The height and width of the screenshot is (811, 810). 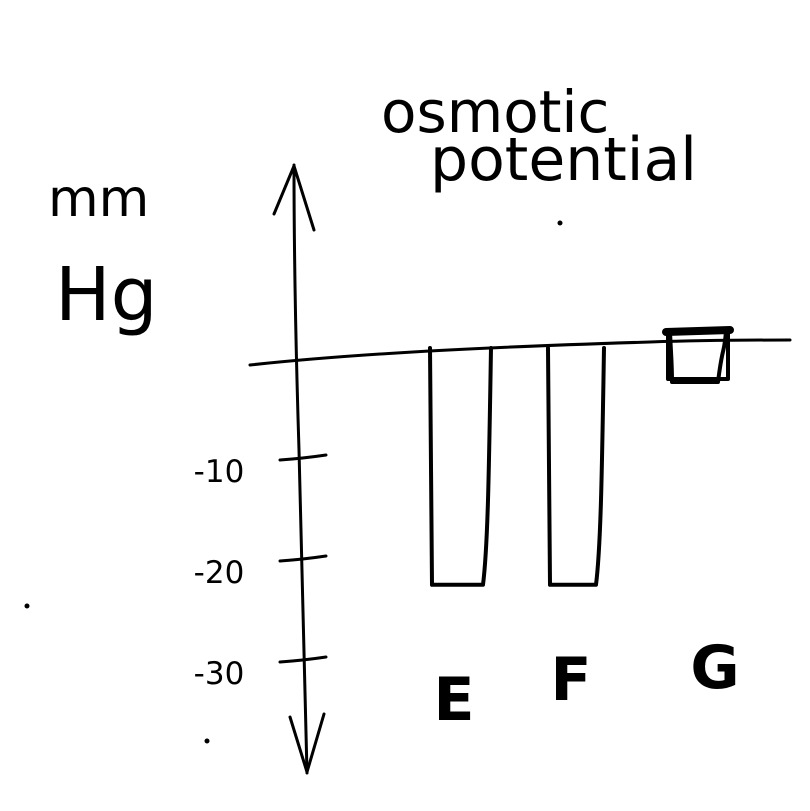 What do you see at coordinates (520, 352) in the screenshot?
I see `x-axis-line` at bounding box center [520, 352].